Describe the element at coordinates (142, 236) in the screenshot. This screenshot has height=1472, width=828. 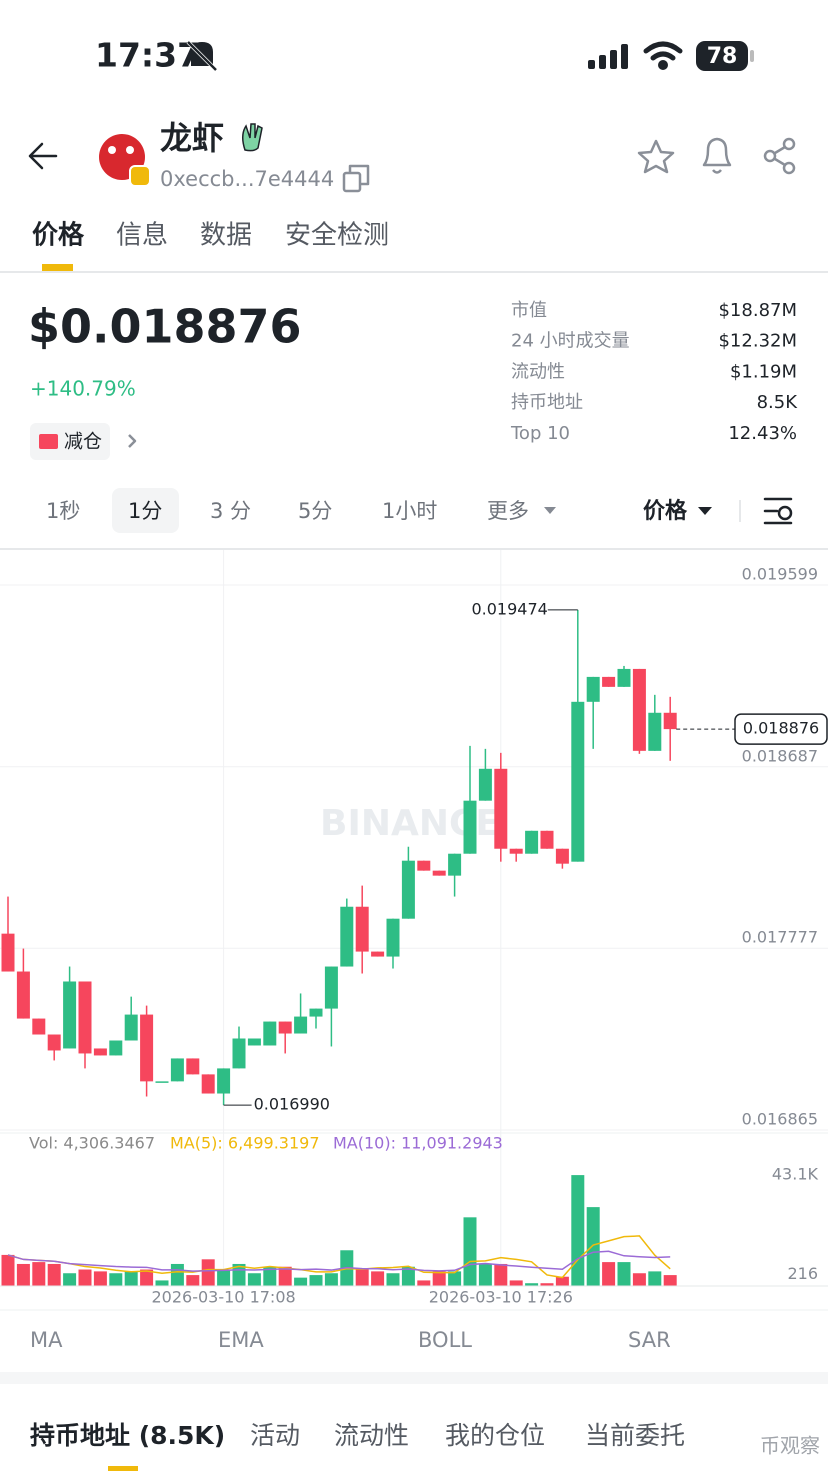
I see `tab: 信息` at that location.